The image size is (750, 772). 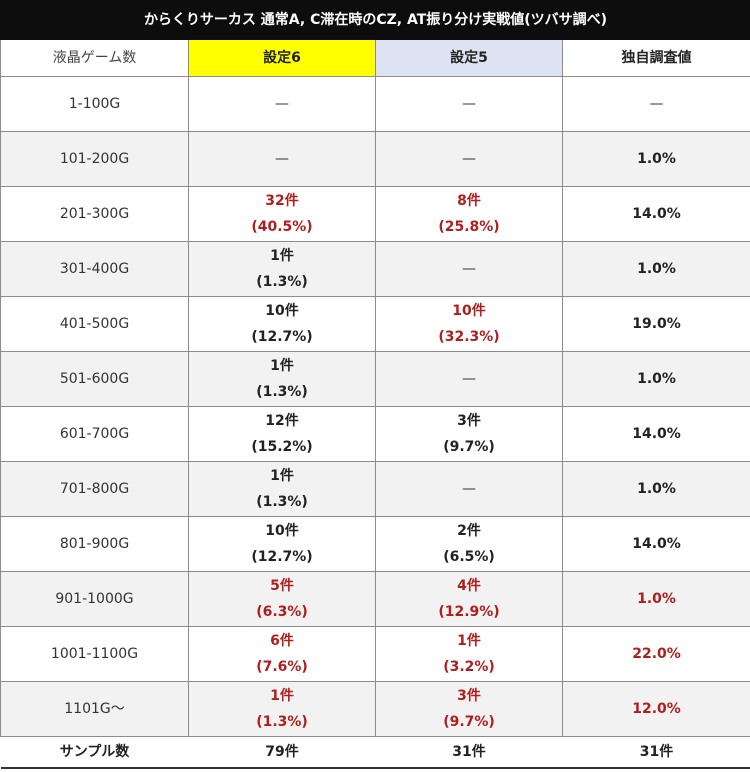 What do you see at coordinates (375, 20) in the screenshot?
I see `table-title: からくりサーカス 通常A, C滞在時のCZ, AT振り分け実戦値(ツバサ調べ)` at bounding box center [375, 20].